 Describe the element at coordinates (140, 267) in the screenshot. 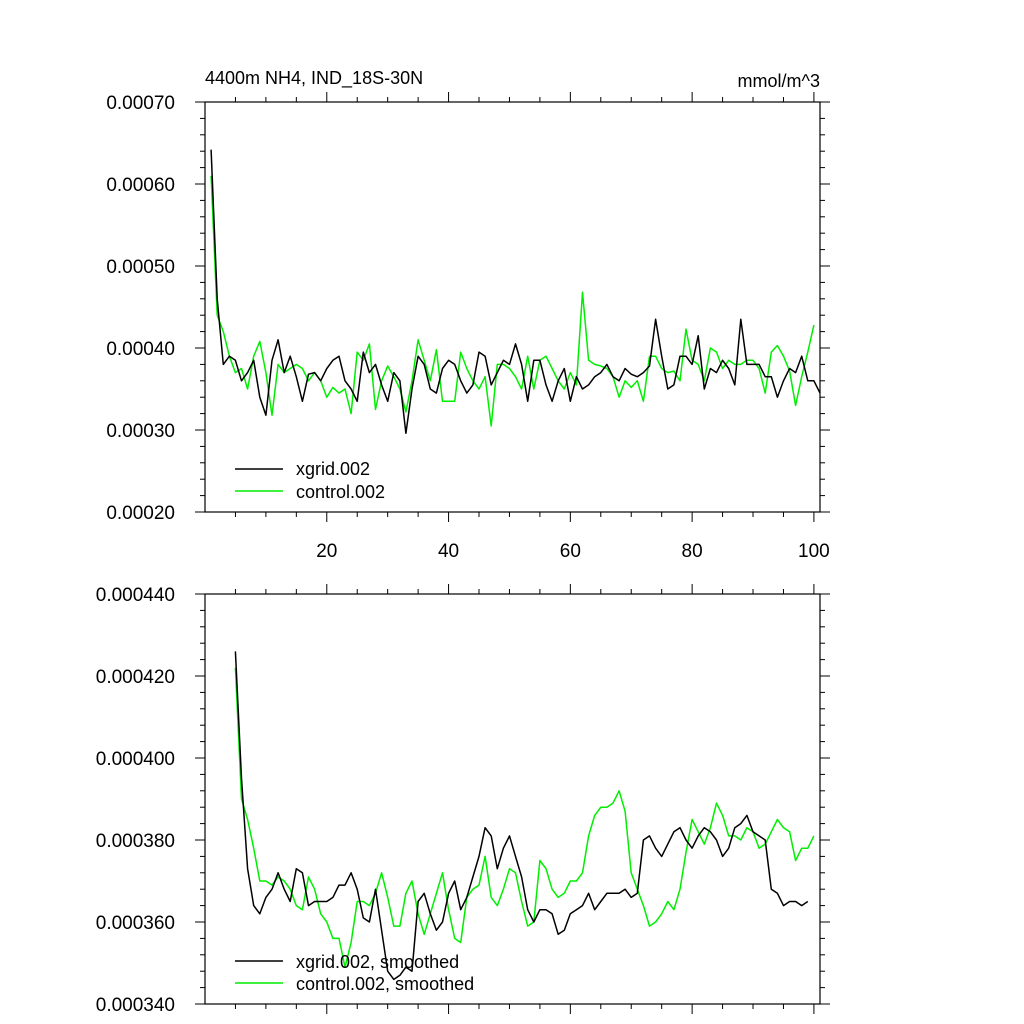

I see `top-y-tick-label: 0.00050` at that location.